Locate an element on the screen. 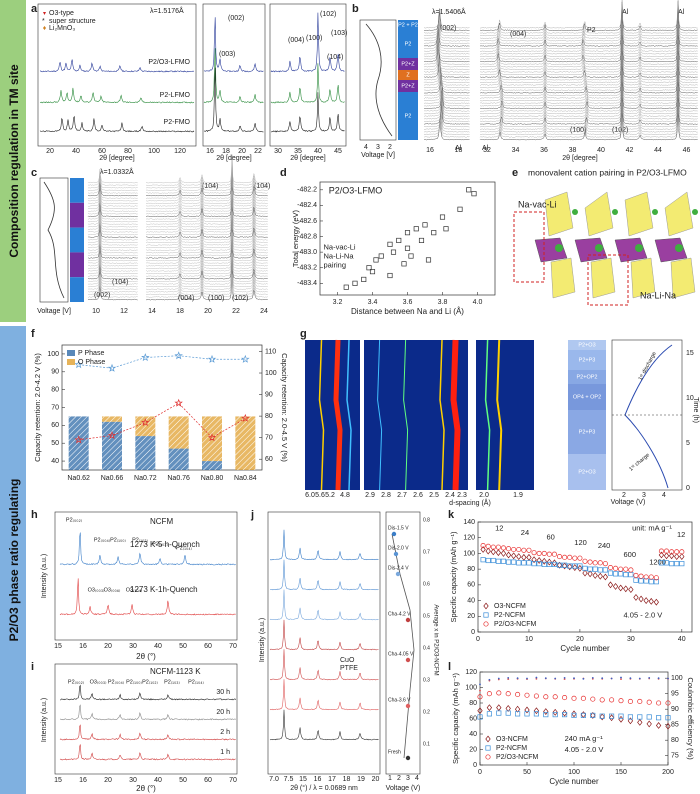  peak-label: O3₍₀₀₆₎ is located at coordinates (112, 590).